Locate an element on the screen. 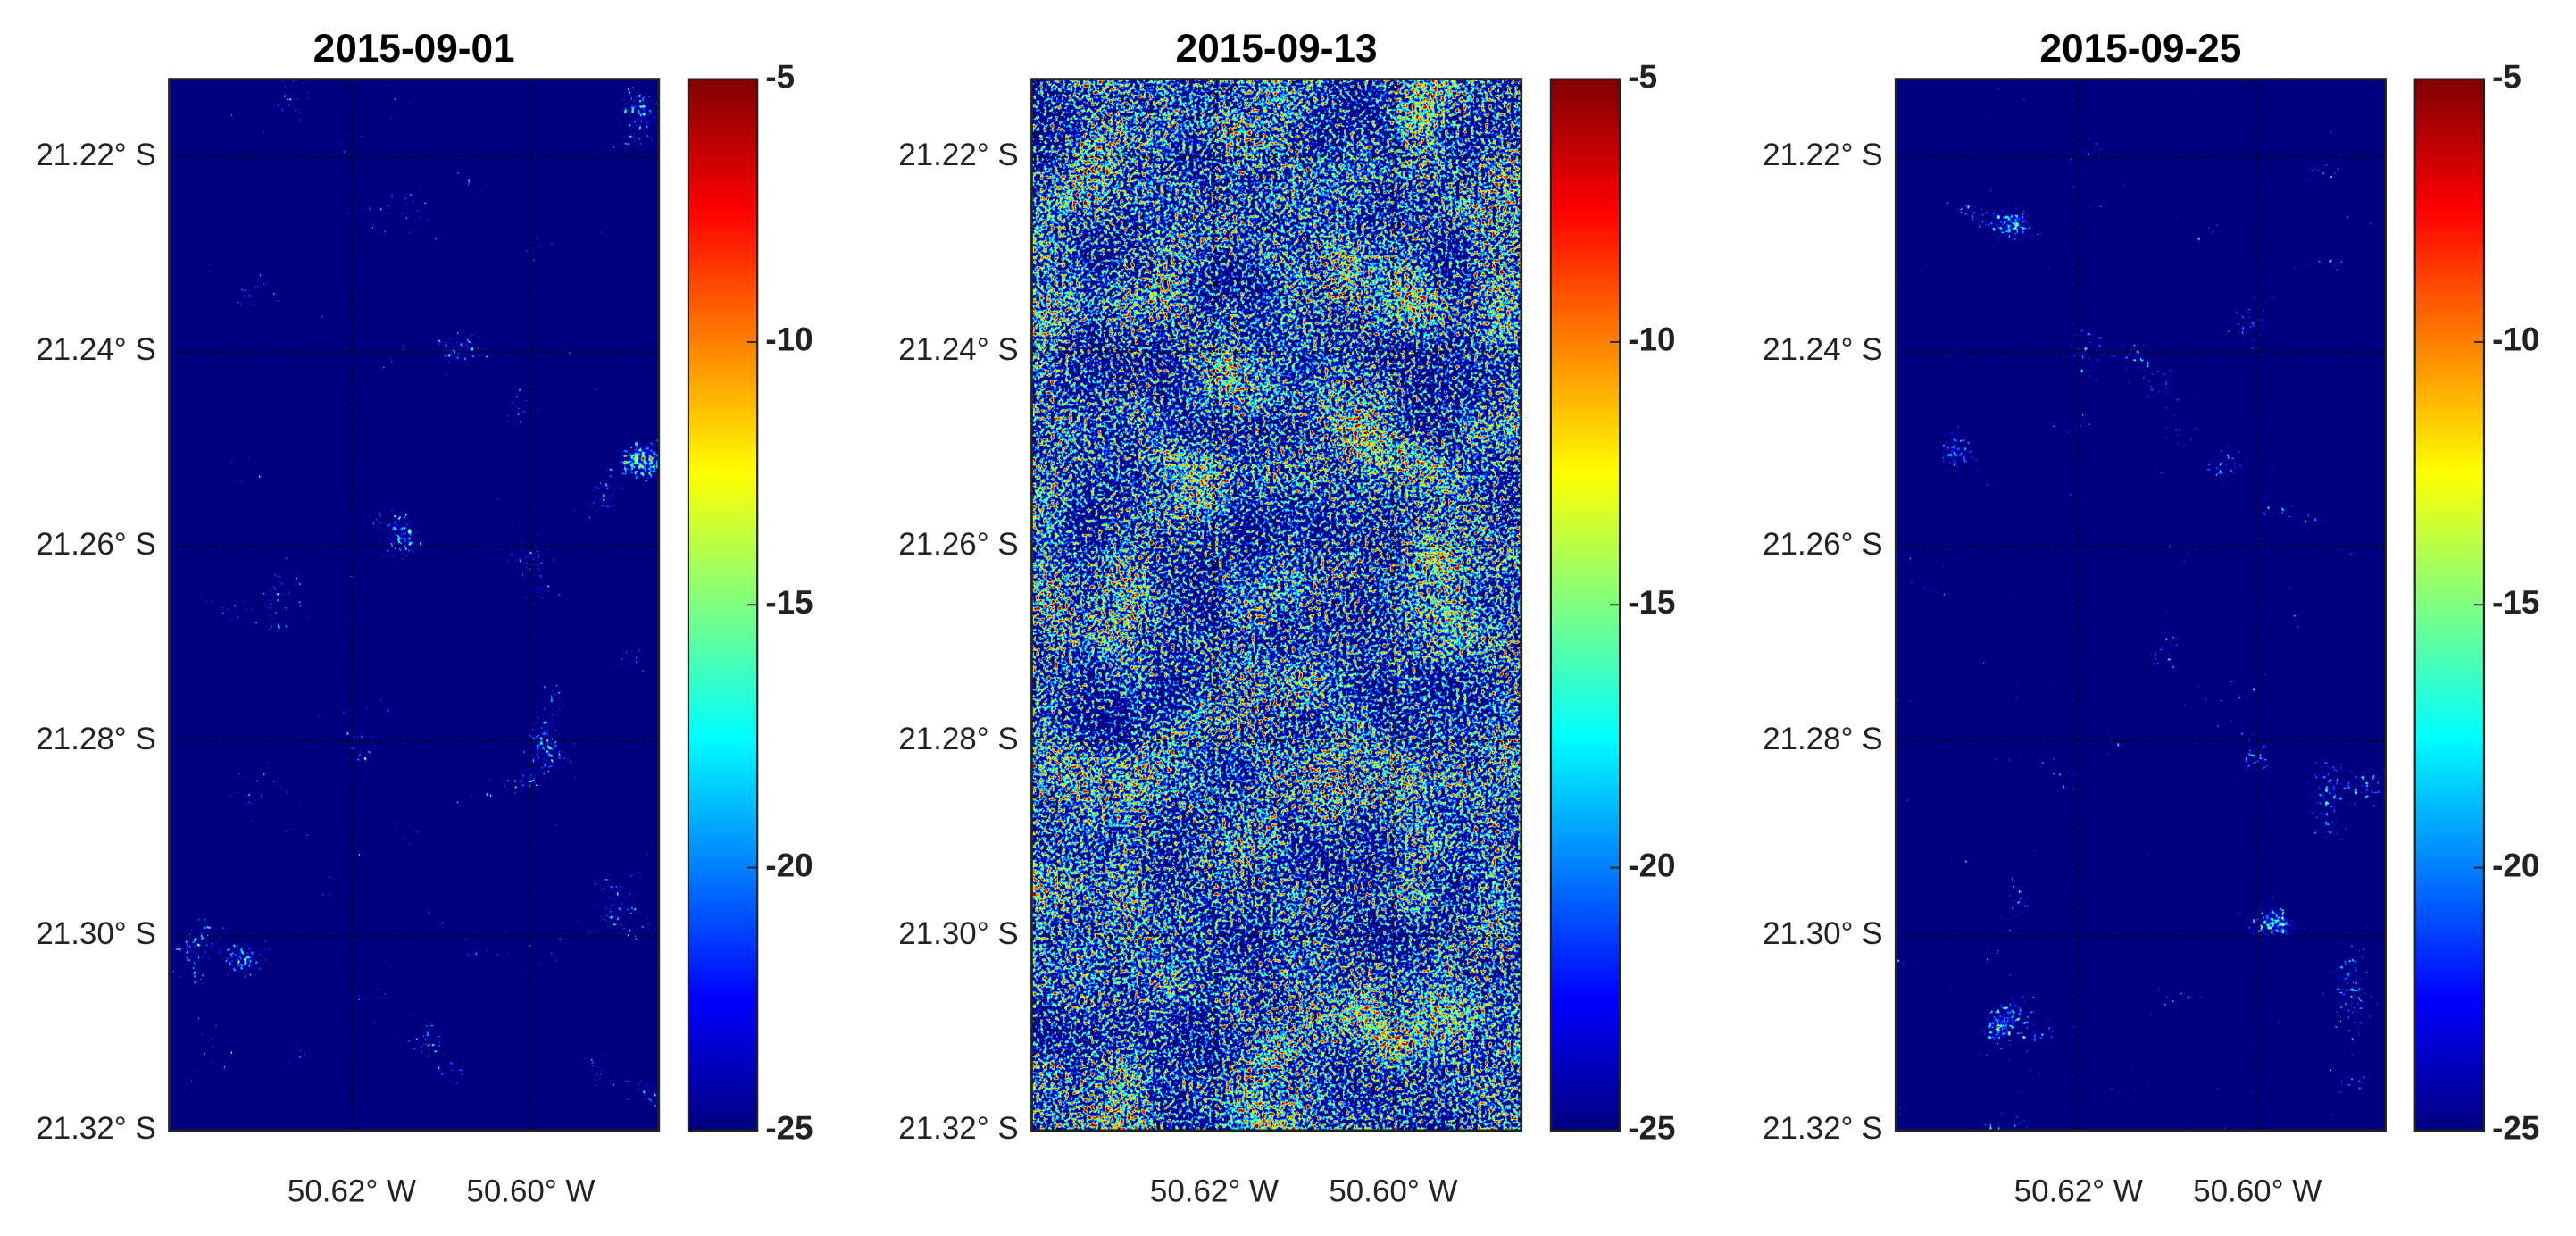 The image size is (2576, 1236). map-title: 2015-09-13 is located at coordinates (1277, 49).